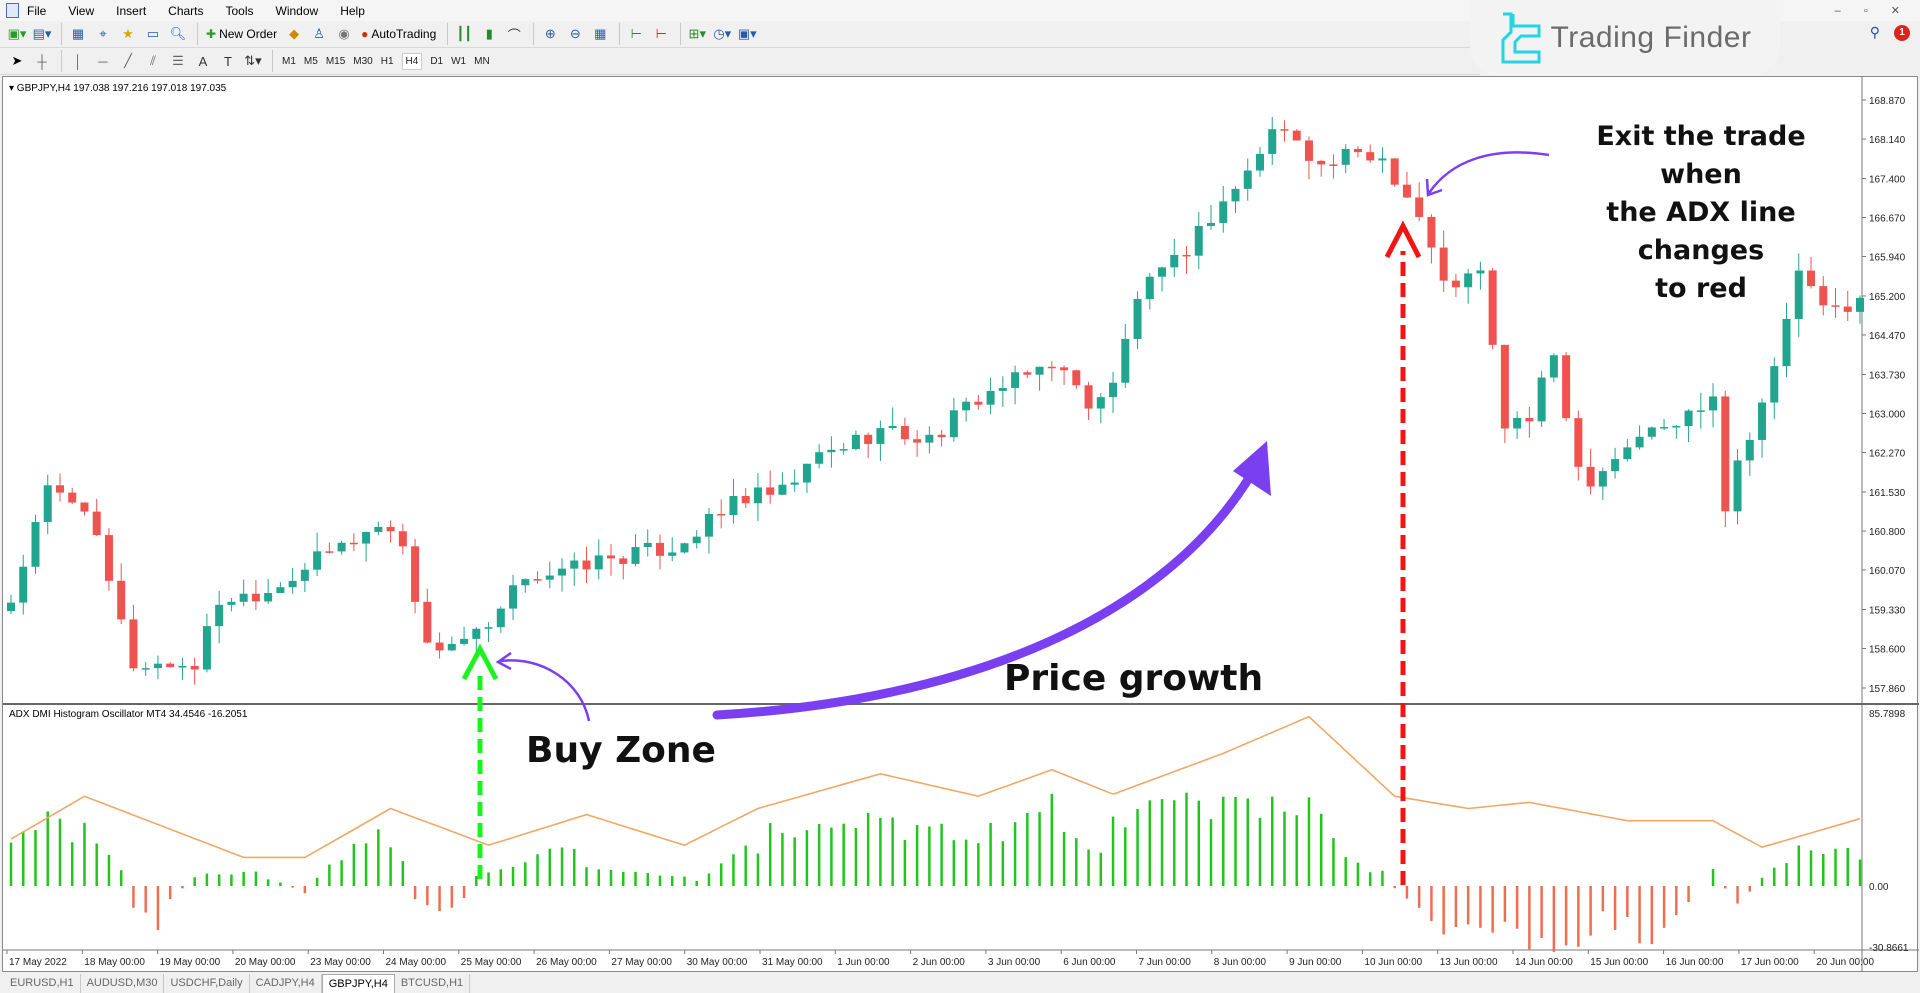 The image size is (1920, 993). What do you see at coordinates (340, 962) in the screenshot?
I see `time-label: 23 May 00:00` at bounding box center [340, 962].